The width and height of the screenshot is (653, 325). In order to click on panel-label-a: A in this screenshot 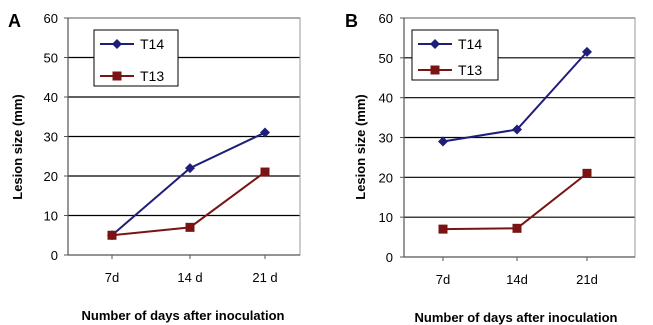, I will do `click(14, 21)`.